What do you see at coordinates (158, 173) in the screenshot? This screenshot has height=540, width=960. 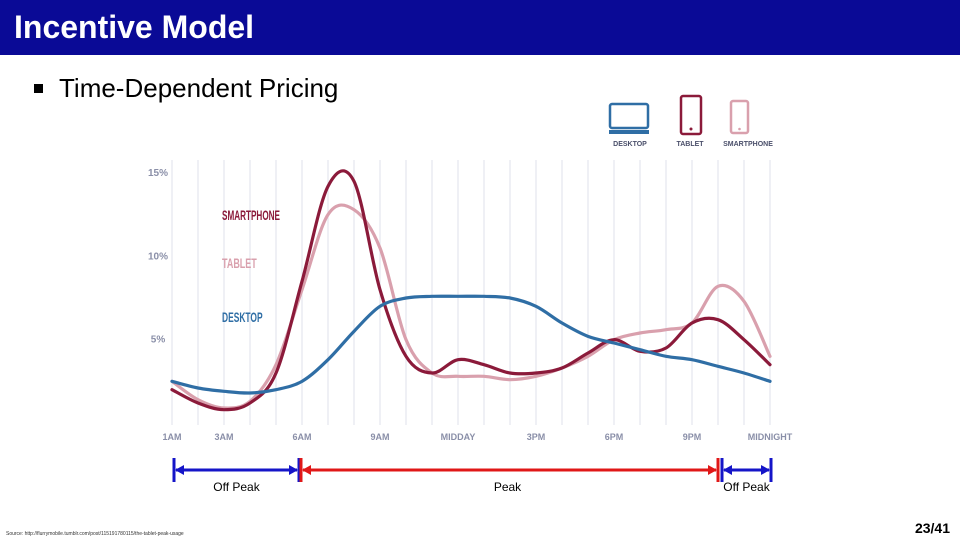 I see `y-tick-label: 15%` at bounding box center [158, 173].